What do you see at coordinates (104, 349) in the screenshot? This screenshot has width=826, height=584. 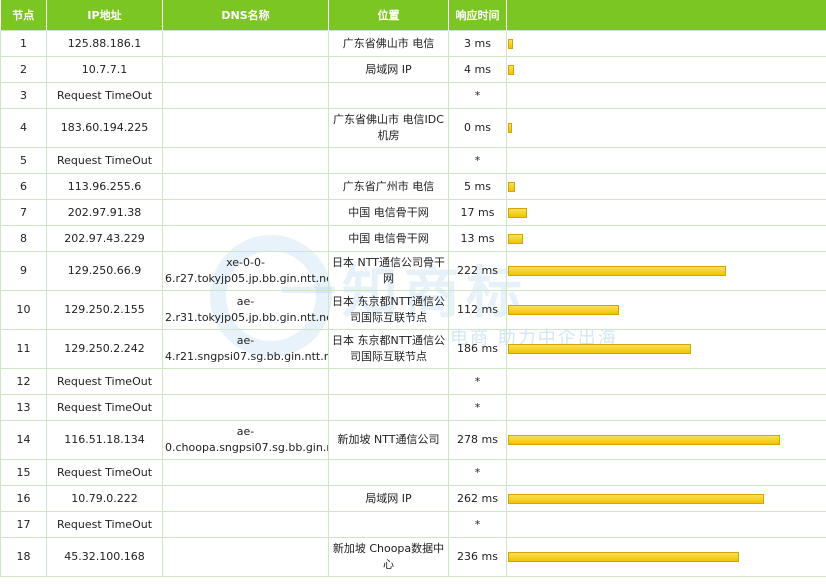 I see `ip-cell: 129.250.2.242` at bounding box center [104, 349].